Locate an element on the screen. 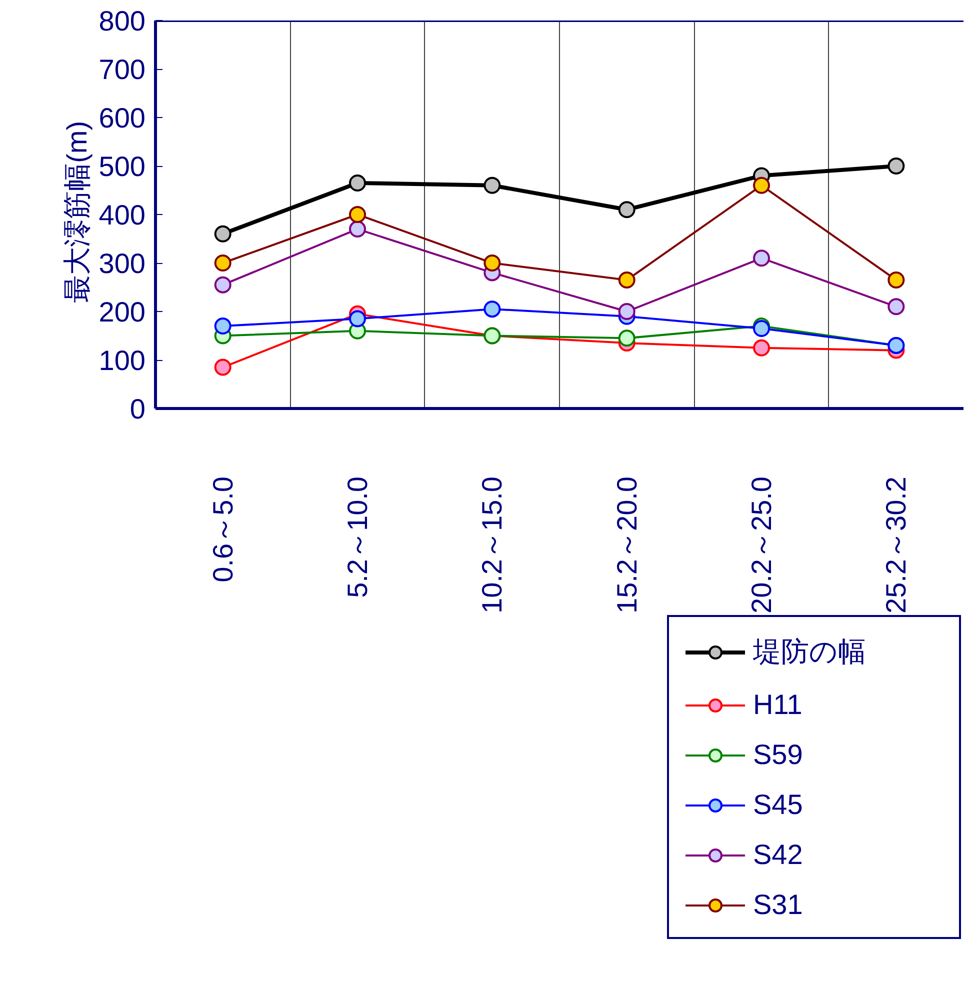 The width and height of the screenshot is (968, 987). legend-label: H11 is located at coordinates (778, 705).